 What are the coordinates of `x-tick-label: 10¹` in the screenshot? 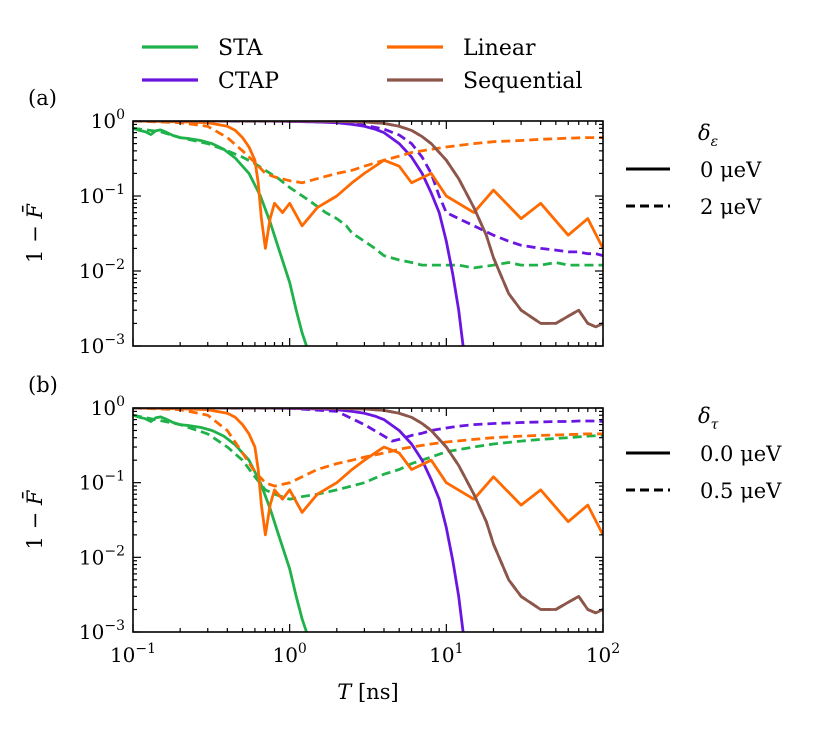 It's located at (446, 654).